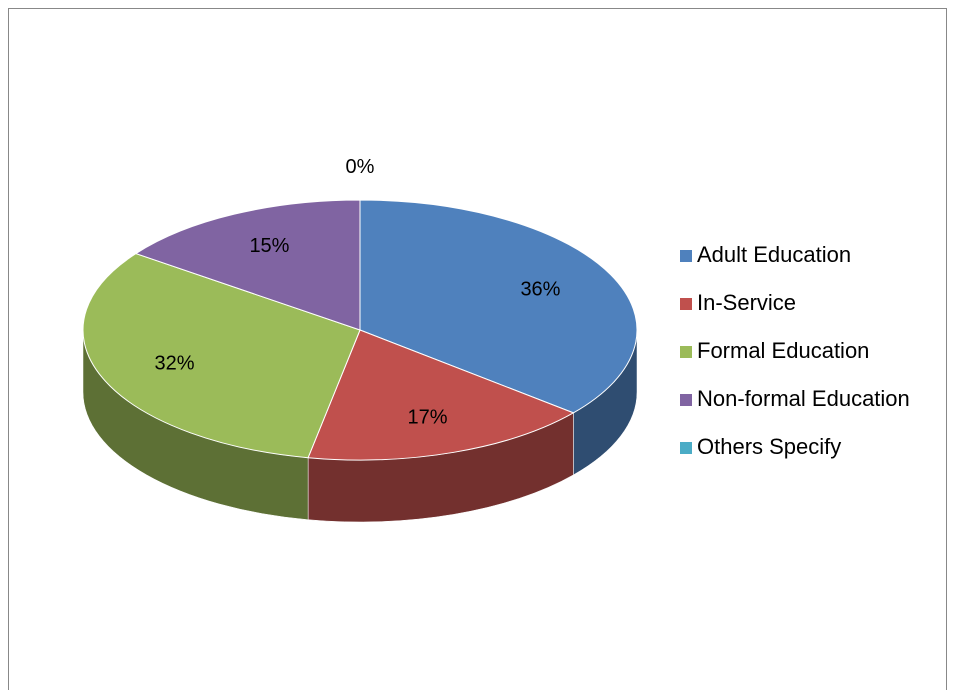 The image size is (955, 690). What do you see at coordinates (540, 289) in the screenshot?
I see `data-label: 36%` at bounding box center [540, 289].